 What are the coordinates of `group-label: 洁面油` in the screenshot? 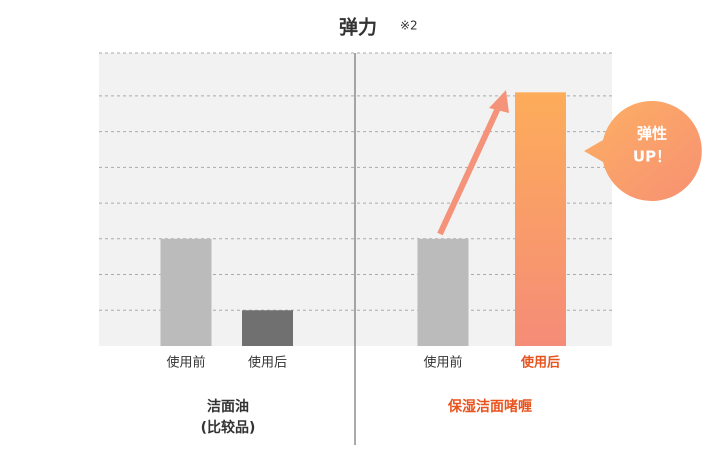 It's located at (228, 406).